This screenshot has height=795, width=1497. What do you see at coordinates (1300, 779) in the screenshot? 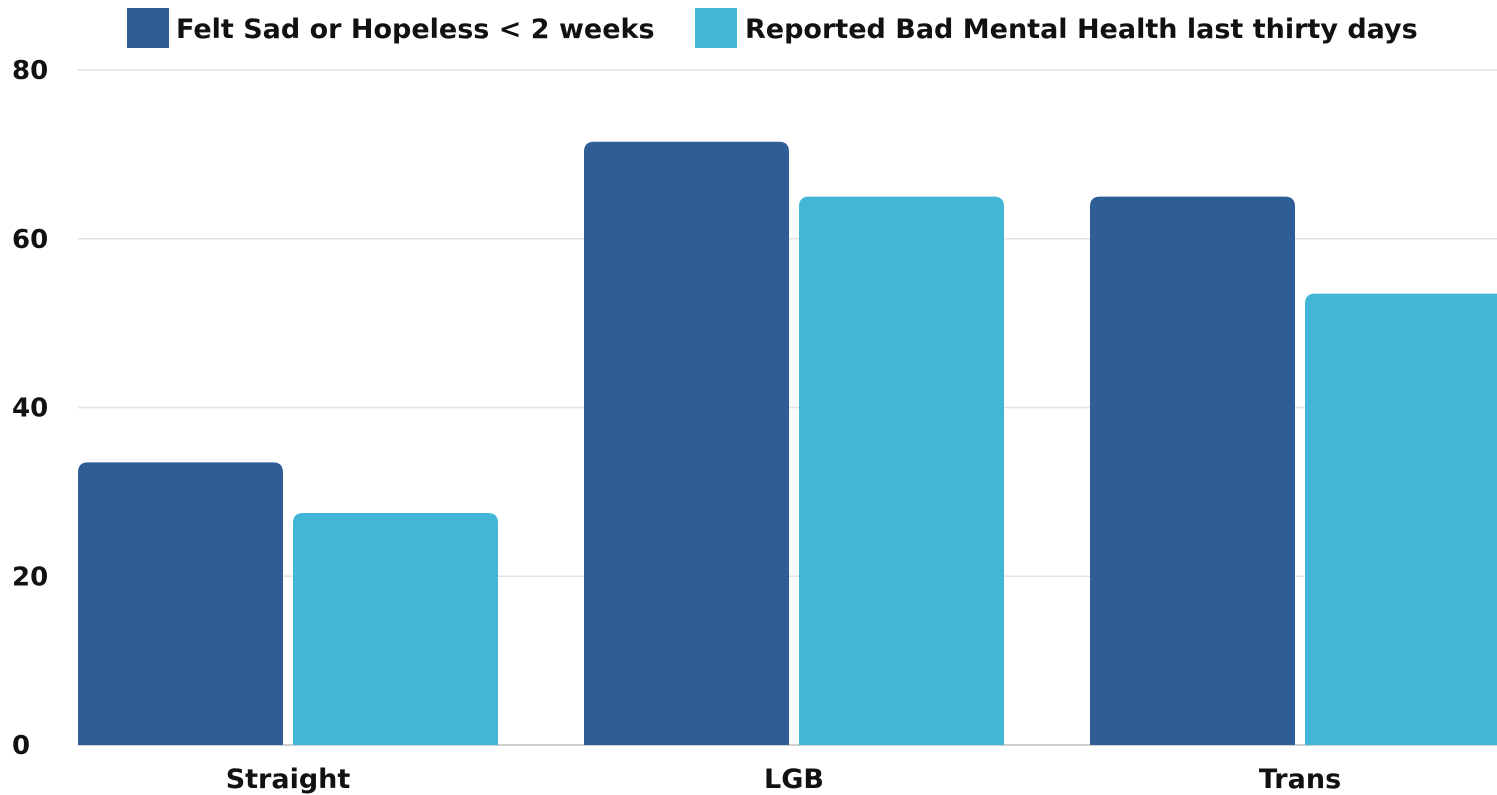
I see `x-category-label: Trans` at bounding box center [1300, 779].